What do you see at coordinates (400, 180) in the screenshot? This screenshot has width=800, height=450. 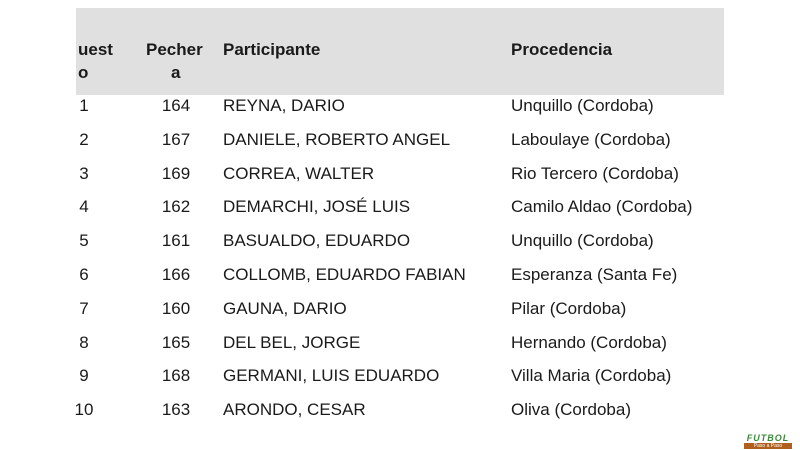 I see `table-row: 3 169 CORREA, WALTER Rio Tercero (Cordoba)` at bounding box center [400, 180].